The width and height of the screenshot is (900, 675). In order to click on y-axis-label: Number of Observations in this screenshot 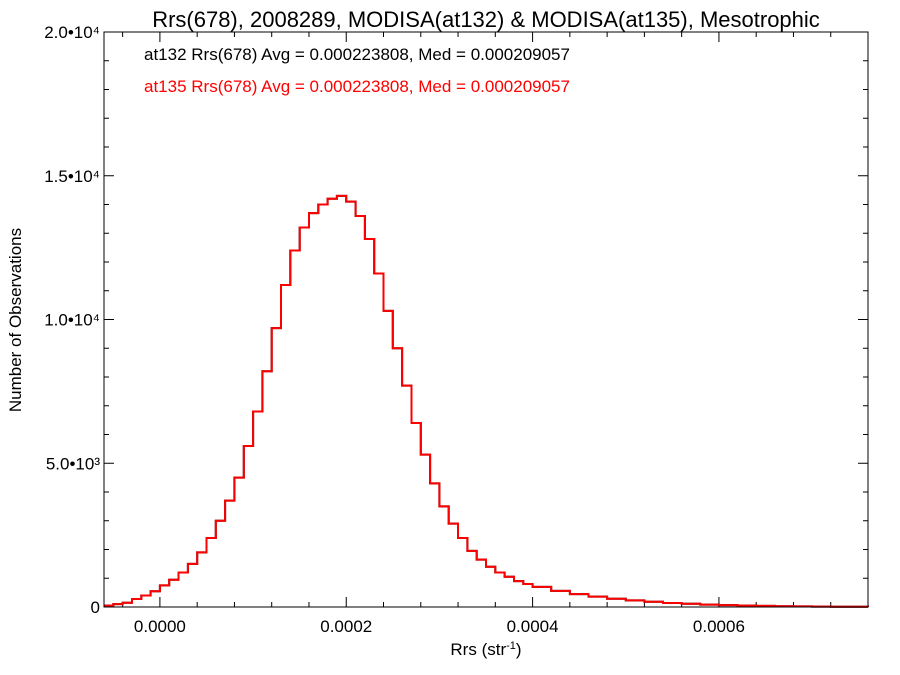, I will do `click(15, 320)`.